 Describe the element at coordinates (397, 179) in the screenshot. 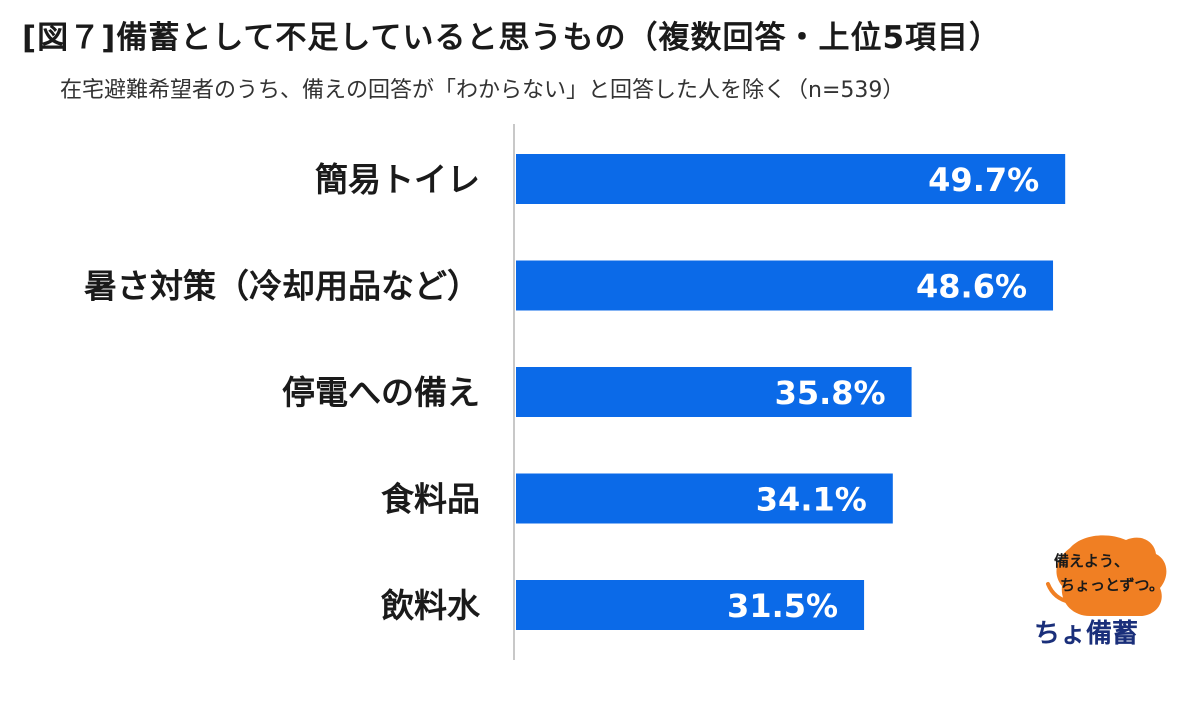

I see `category-label-1: 簡易トイレ` at that location.